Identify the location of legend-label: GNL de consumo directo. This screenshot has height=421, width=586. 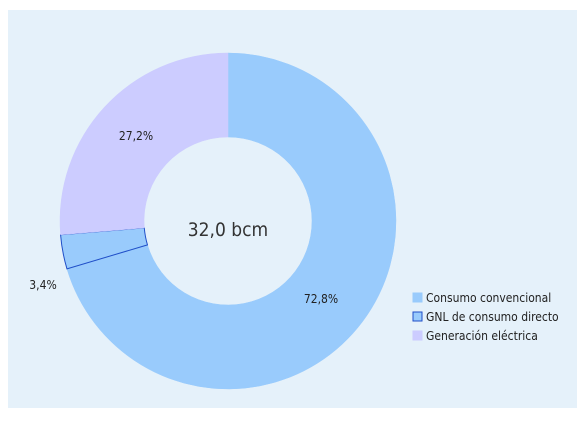
(492, 317).